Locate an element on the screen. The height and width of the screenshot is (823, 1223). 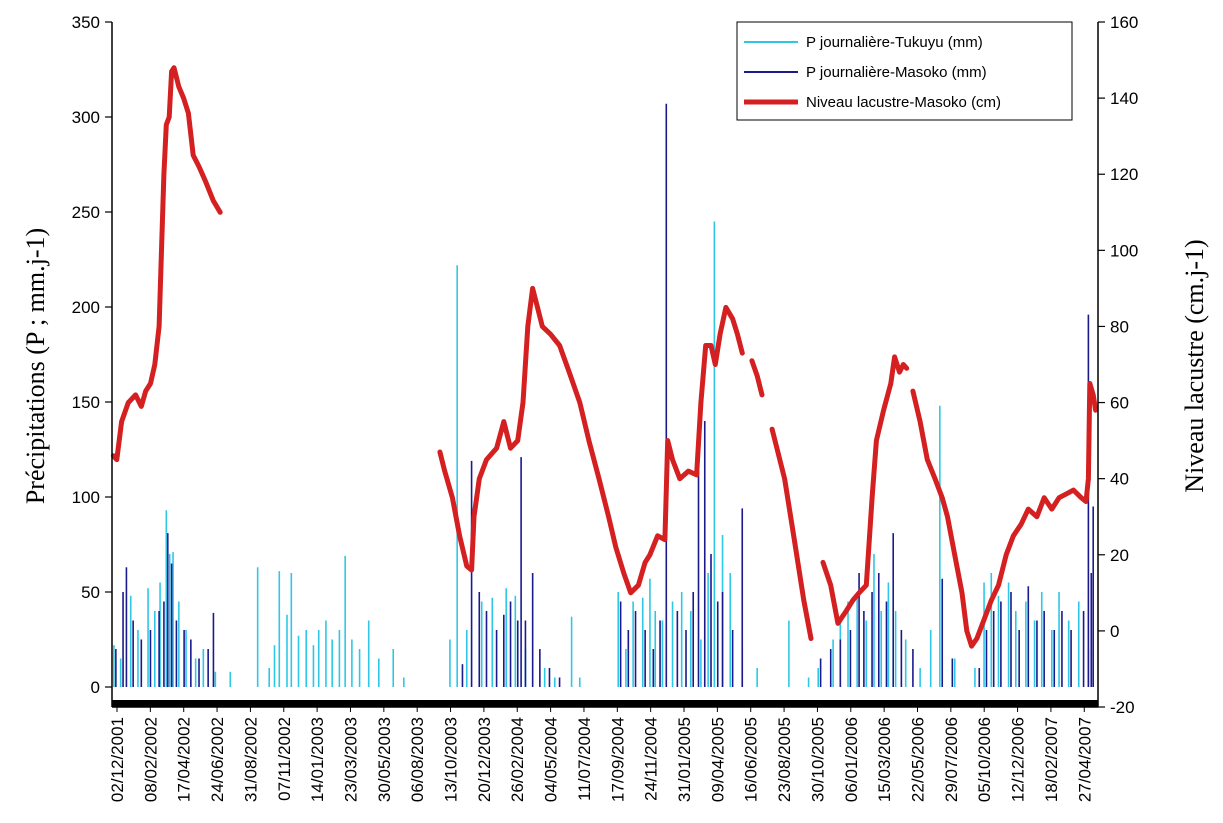
x-tick-label: 20/12/2003 is located at coordinates (484, 759).